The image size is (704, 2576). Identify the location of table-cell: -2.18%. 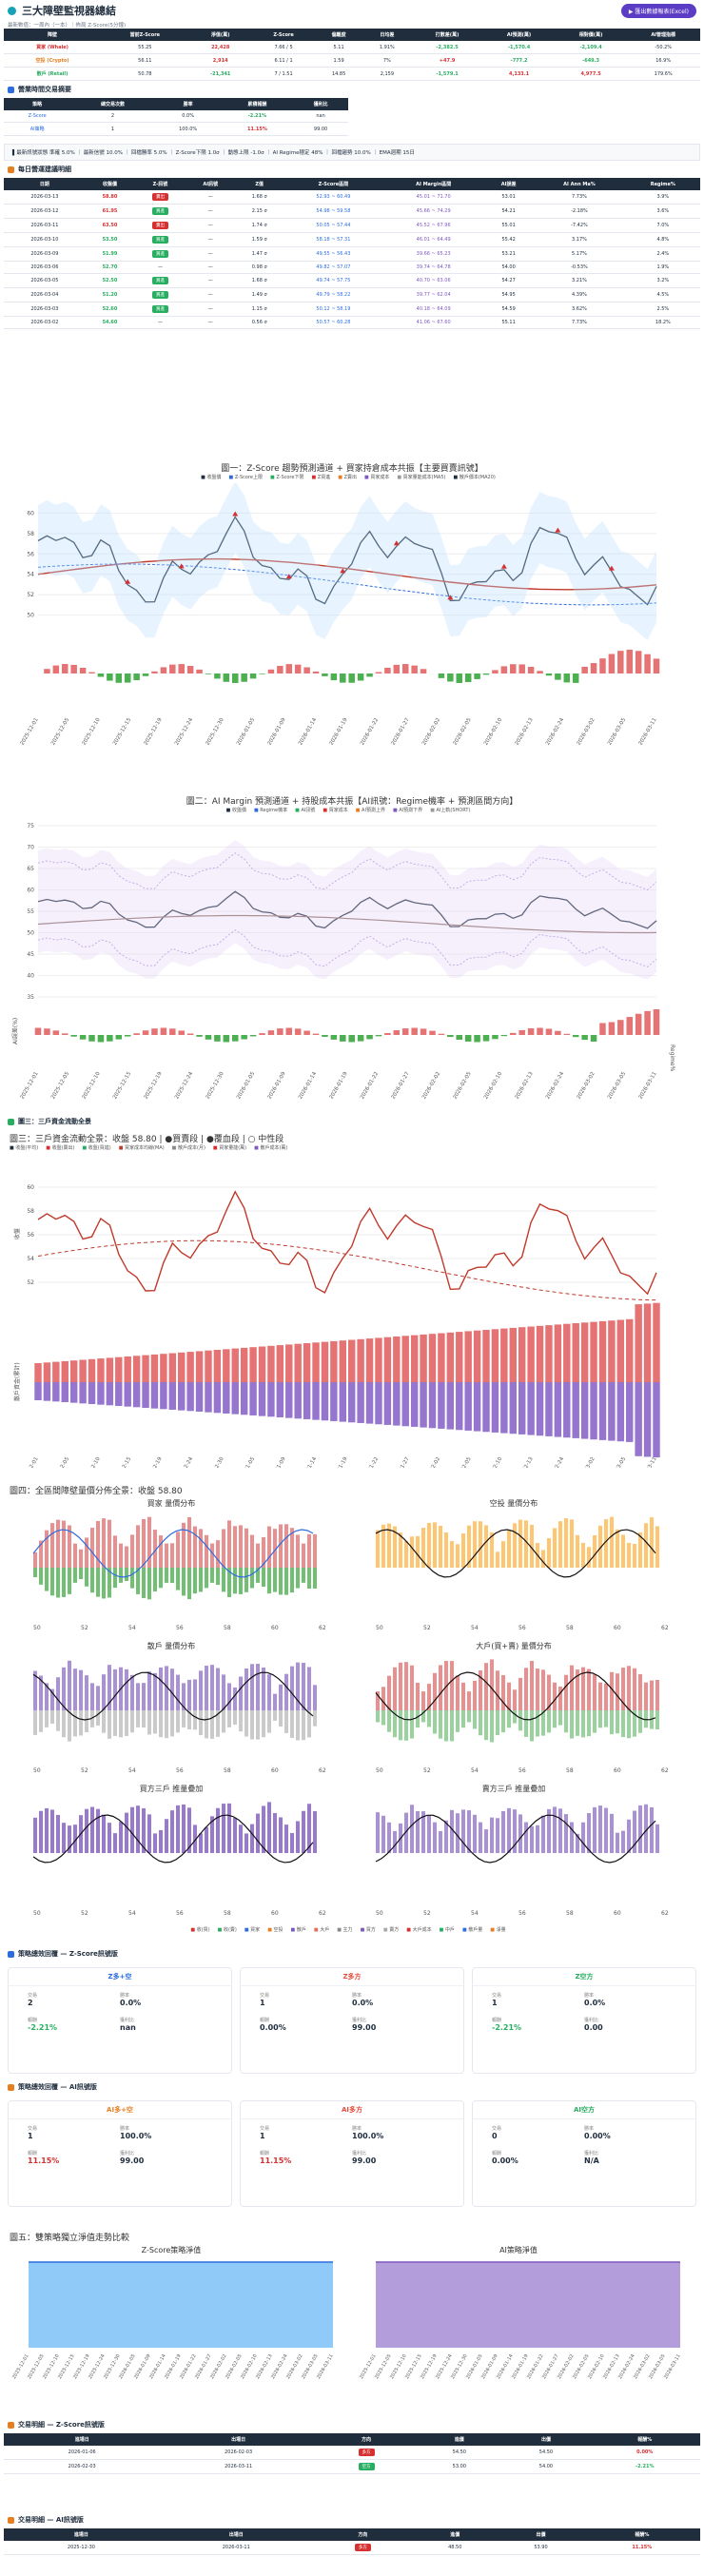
(579, 212).